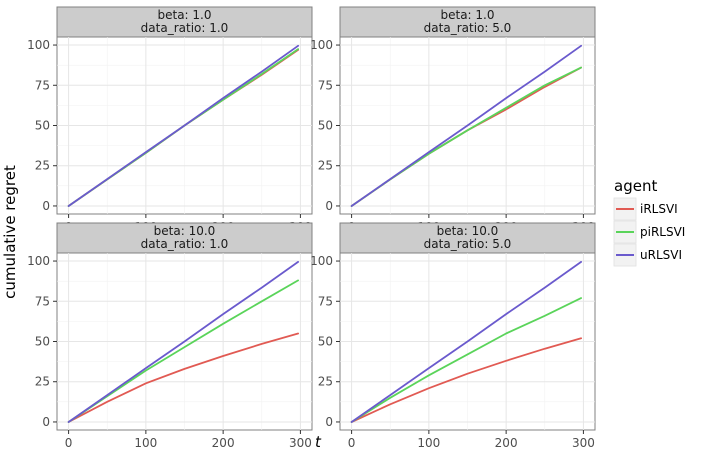 The height and width of the screenshot is (457, 706). What do you see at coordinates (662, 232) in the screenshot?
I see `legend-label: piRLSVI` at bounding box center [662, 232].